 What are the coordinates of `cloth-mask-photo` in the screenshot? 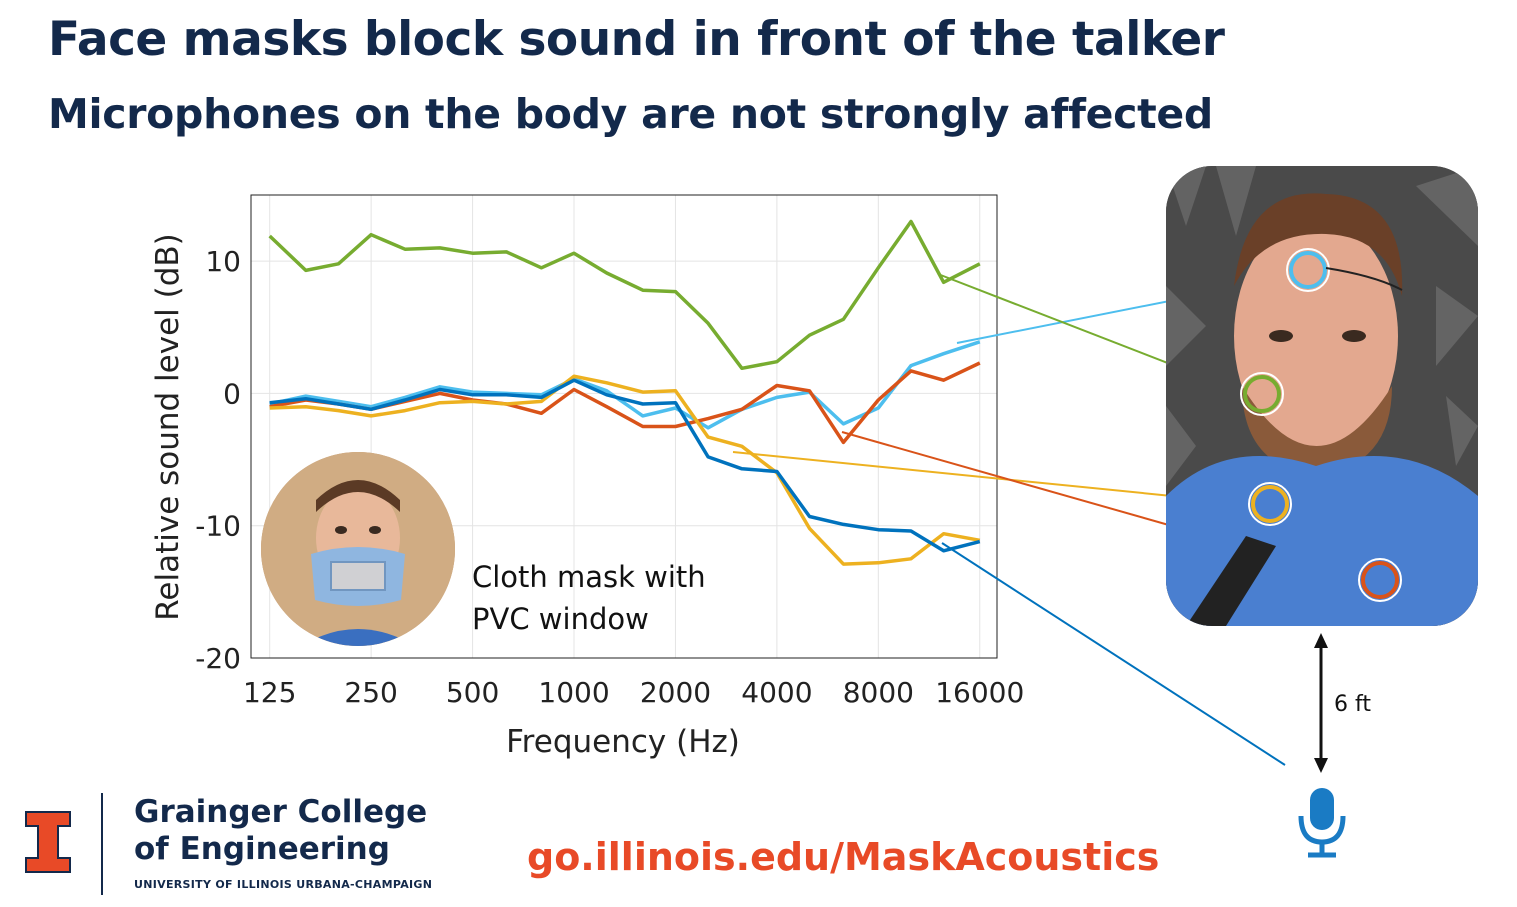 It's located at (358, 549).